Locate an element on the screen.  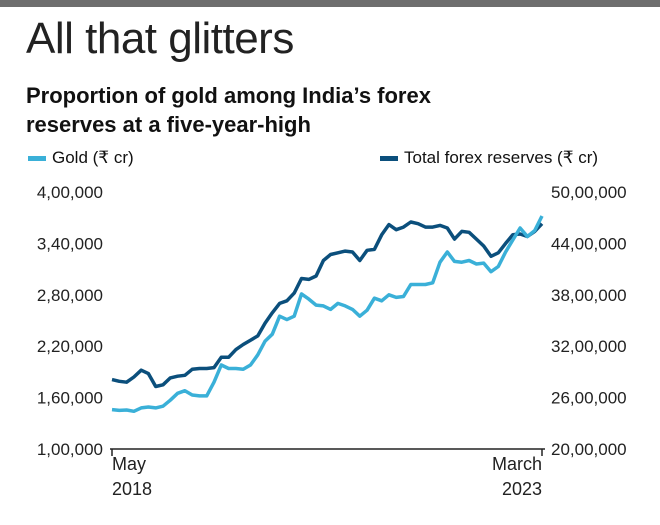
right-axis-tick-label: 38,00,000 is located at coordinates (589, 295).